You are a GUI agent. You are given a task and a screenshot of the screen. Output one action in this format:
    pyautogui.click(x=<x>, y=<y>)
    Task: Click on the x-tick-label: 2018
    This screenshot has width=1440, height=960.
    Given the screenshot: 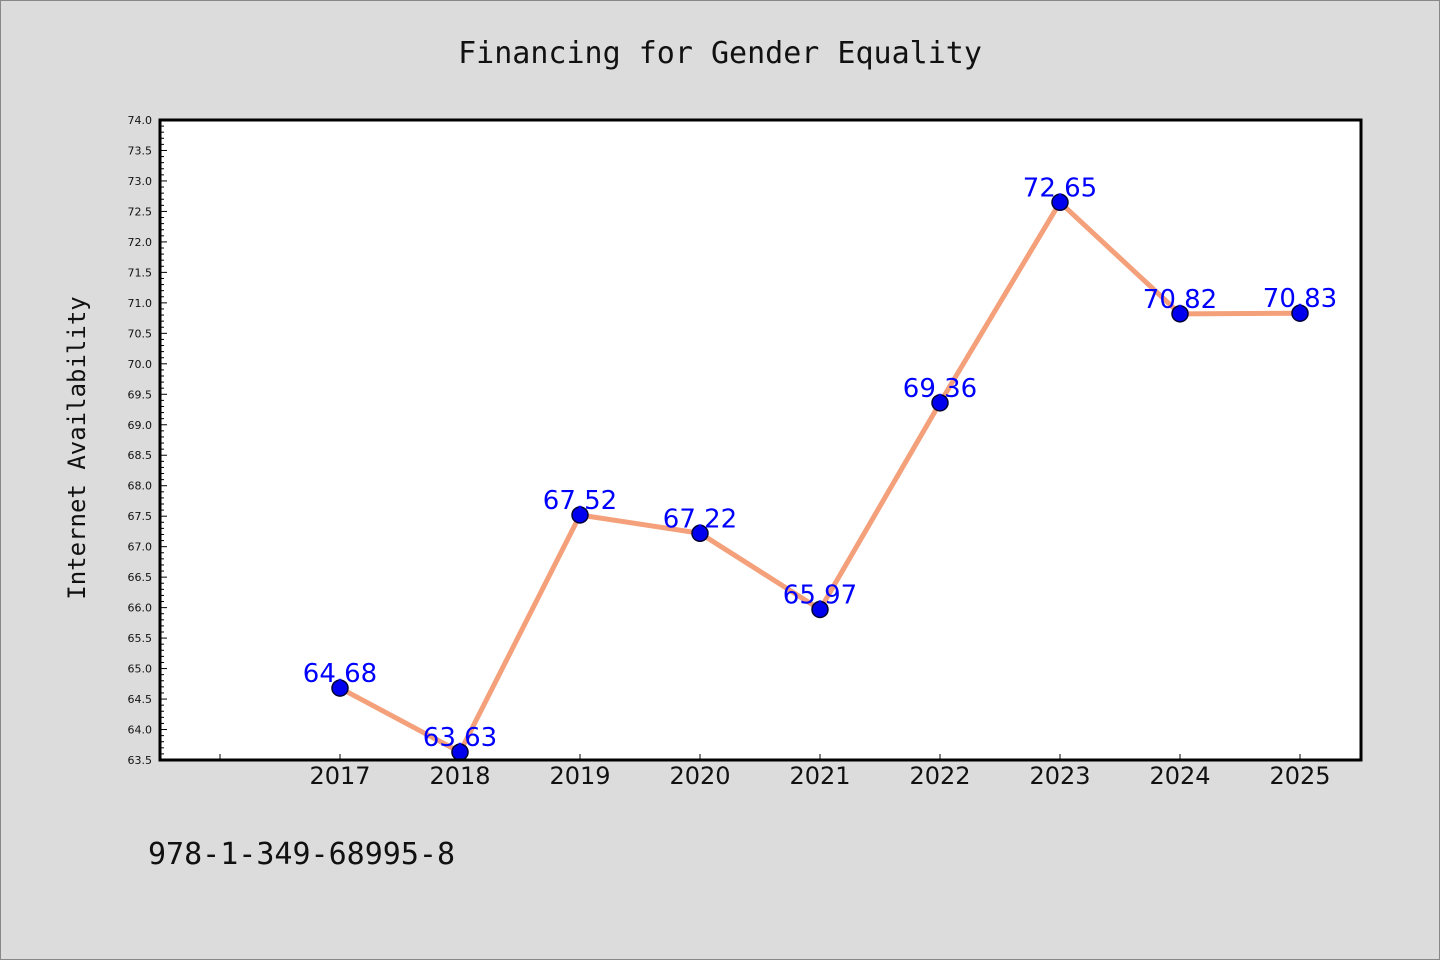 What is the action you would take?
    pyautogui.click(x=459, y=776)
    